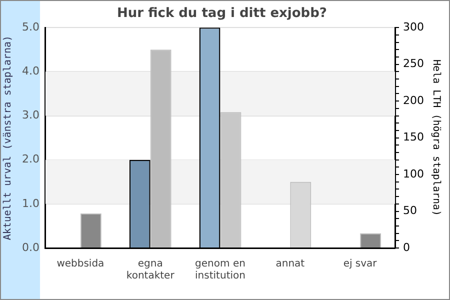  I want to click on y-tick-label: 4.0, so click(31, 71).